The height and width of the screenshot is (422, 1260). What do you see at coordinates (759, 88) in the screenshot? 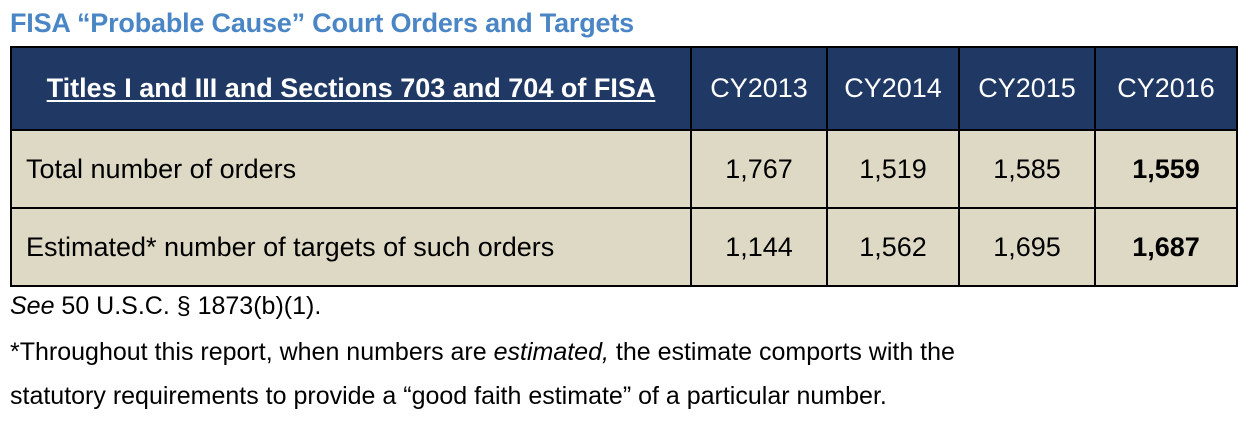
I see `column-header-cy2013: CY2013` at bounding box center [759, 88].